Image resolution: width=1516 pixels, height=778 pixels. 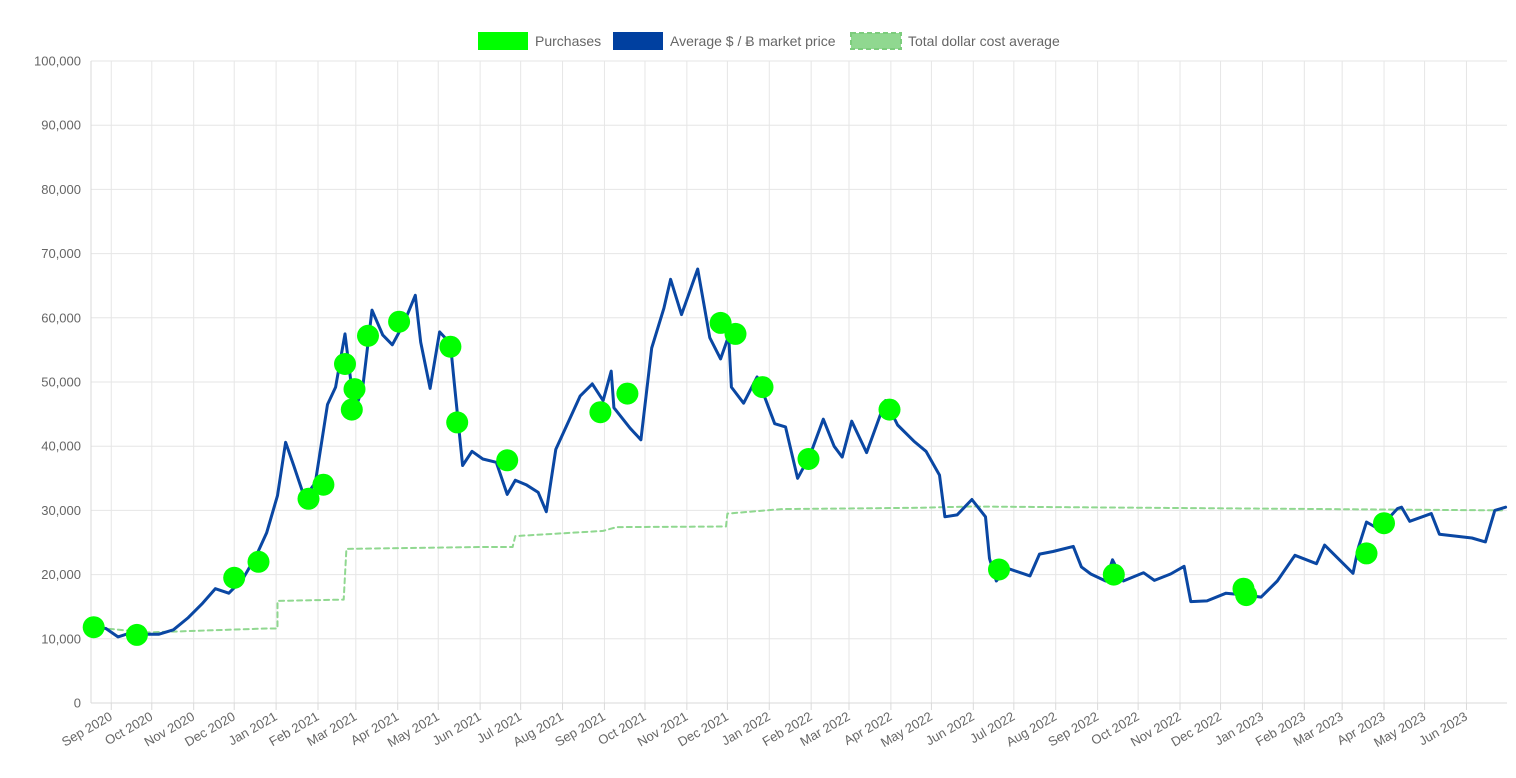 I want to click on legend-label-purchases: Purchases, so click(x=568, y=41).